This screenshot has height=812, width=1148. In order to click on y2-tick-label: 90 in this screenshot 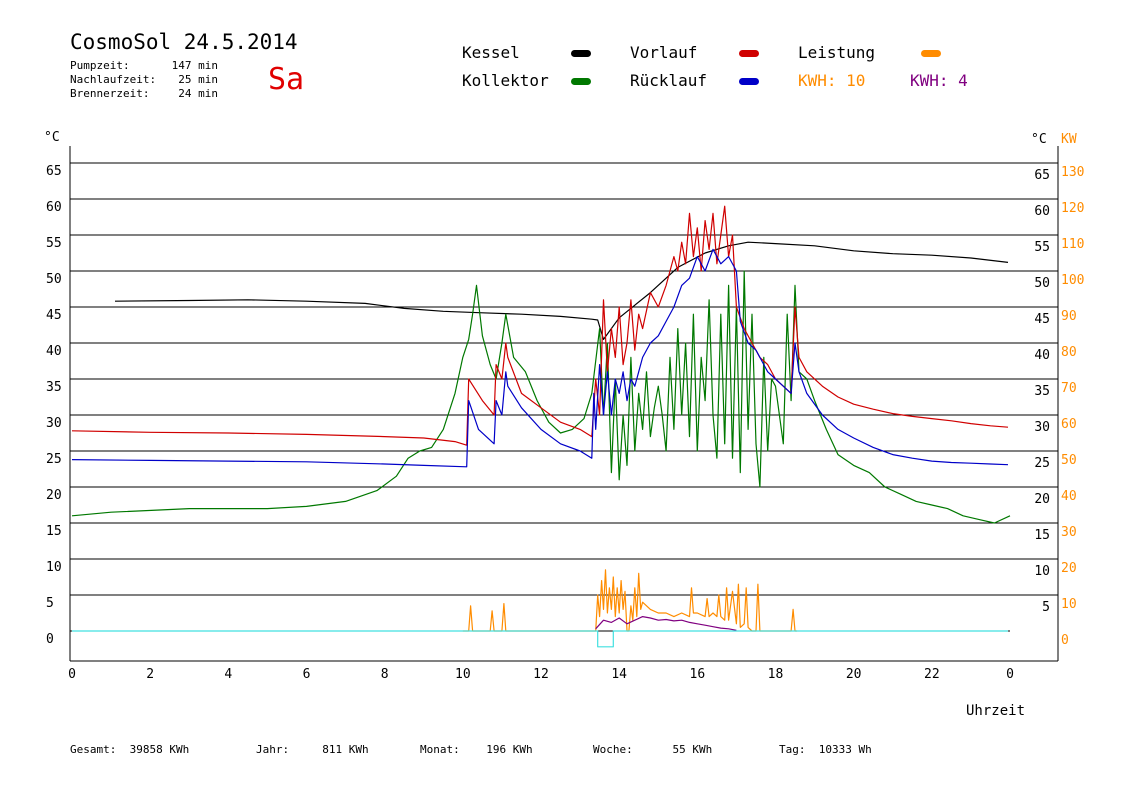, I will do `click(1069, 316)`.